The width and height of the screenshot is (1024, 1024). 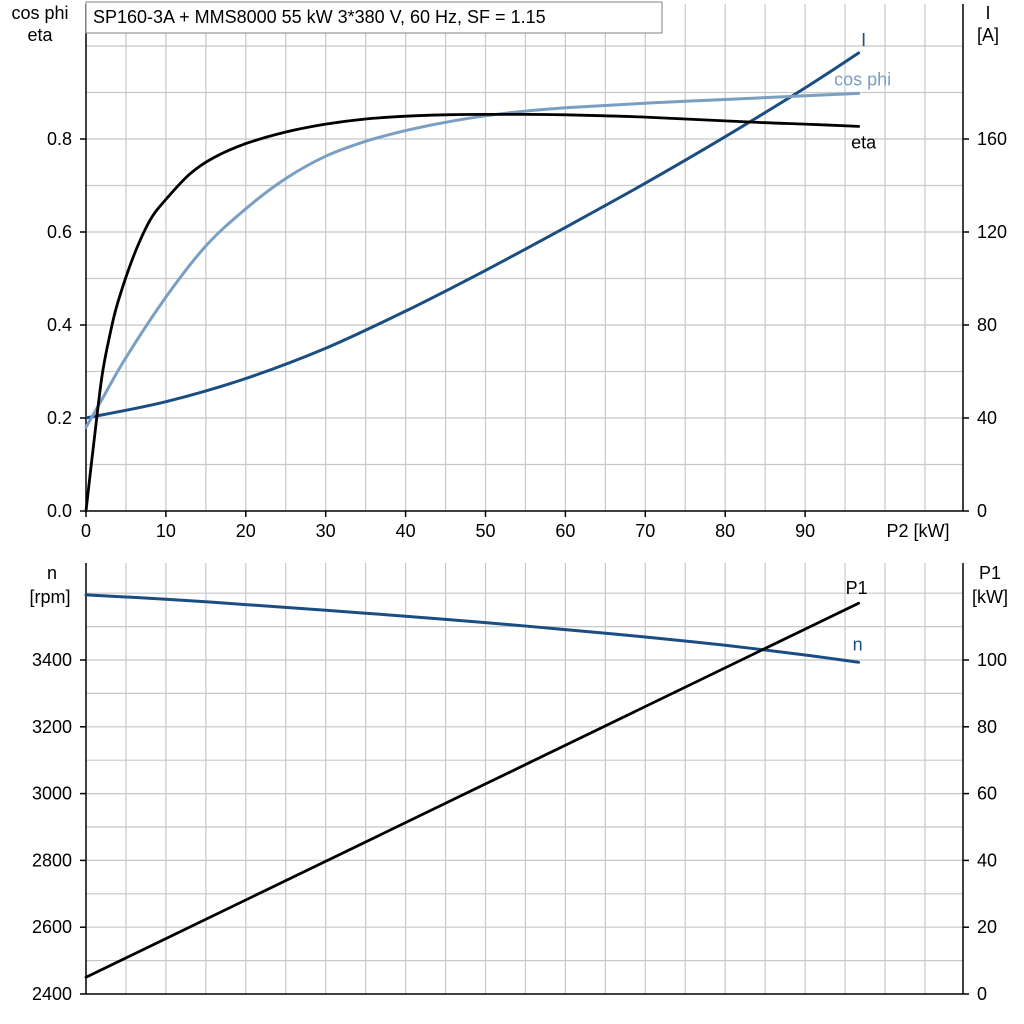 What do you see at coordinates (992, 660) in the screenshot?
I see `bottom-right-tick-label: 100` at bounding box center [992, 660].